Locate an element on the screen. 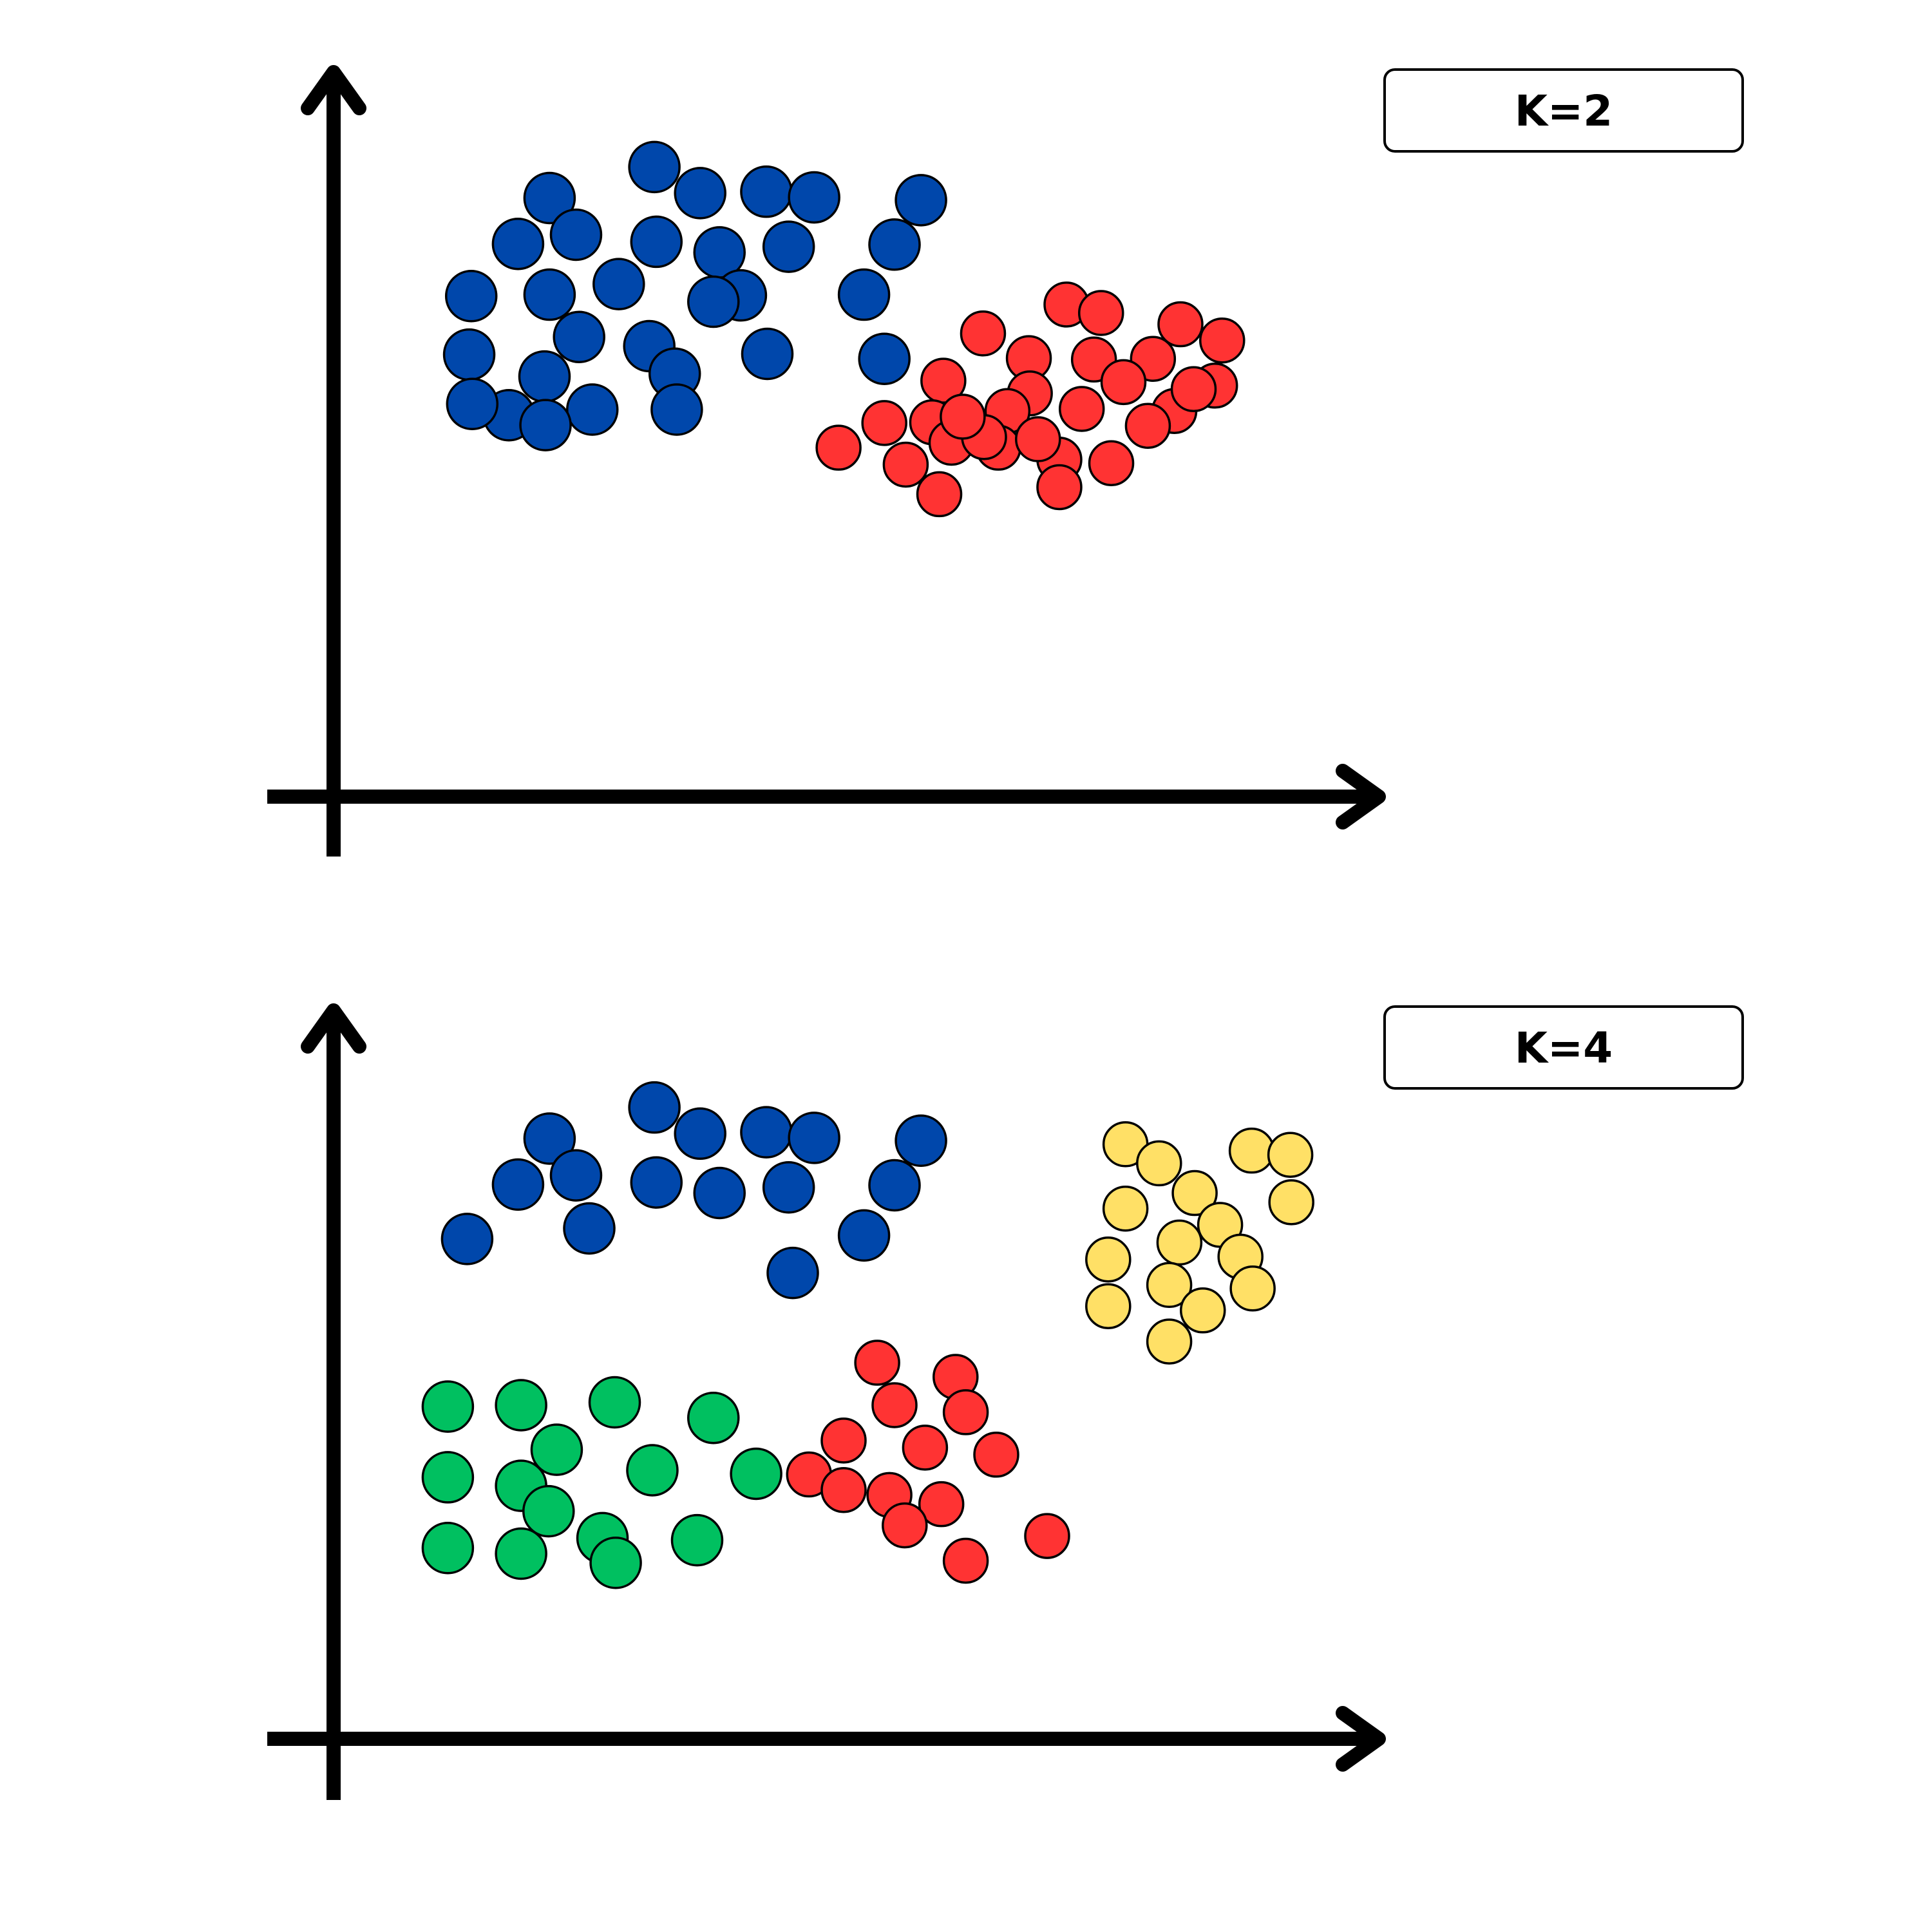  k-label-box: K=4 is located at coordinates (1564, 1047).